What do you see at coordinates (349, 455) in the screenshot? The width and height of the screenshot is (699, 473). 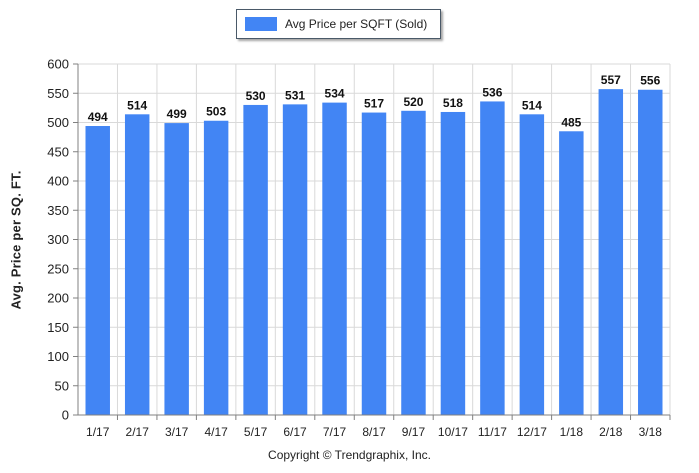 I see `copyright-footer: Copyright © Trendgraphix, Inc.` at bounding box center [349, 455].